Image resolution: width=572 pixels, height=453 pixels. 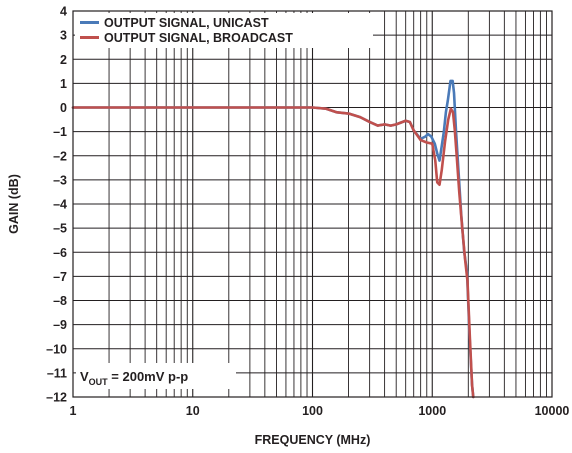 What do you see at coordinates (186, 23) in the screenshot?
I see `legend-label-unicast: OUTPUT SIGNAL, UNICAST` at bounding box center [186, 23].